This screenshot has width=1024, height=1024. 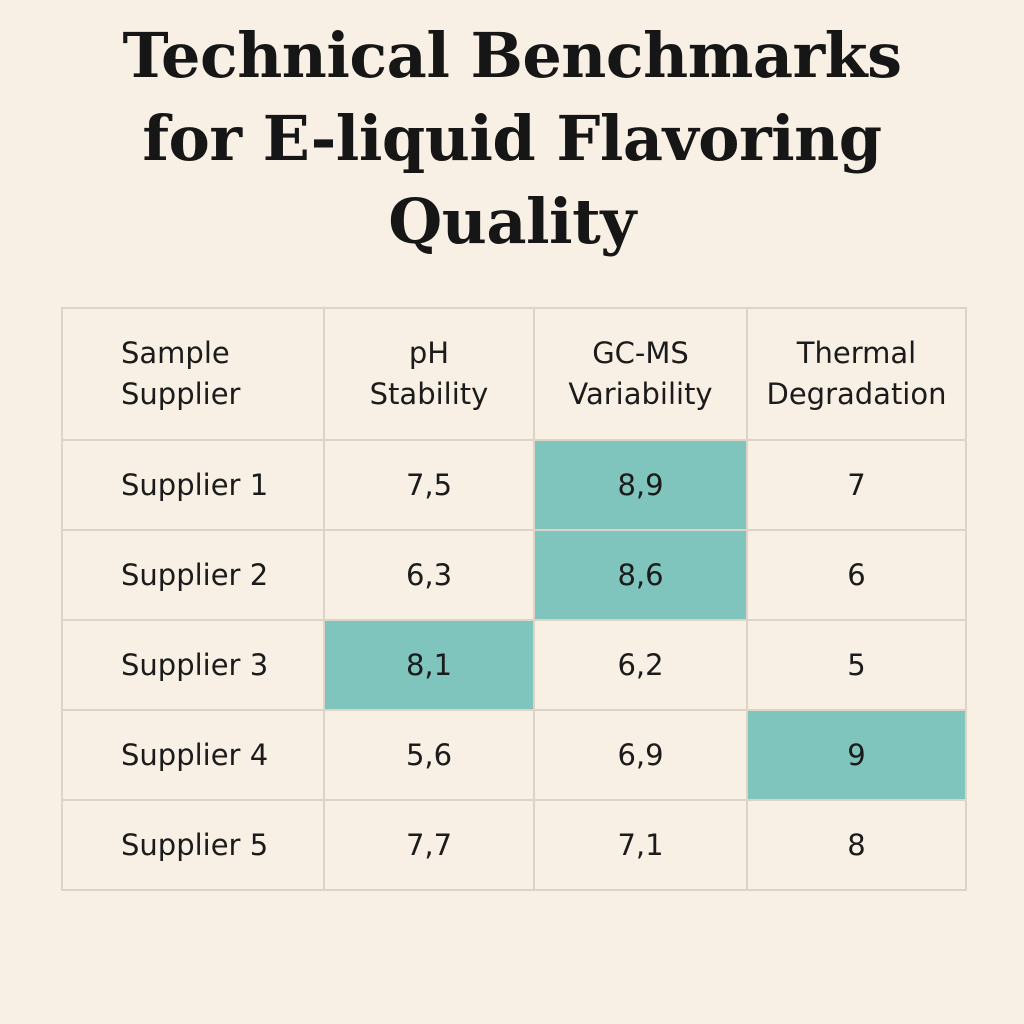 What do you see at coordinates (429, 394) in the screenshot?
I see `header-line: Stability` at bounding box center [429, 394].